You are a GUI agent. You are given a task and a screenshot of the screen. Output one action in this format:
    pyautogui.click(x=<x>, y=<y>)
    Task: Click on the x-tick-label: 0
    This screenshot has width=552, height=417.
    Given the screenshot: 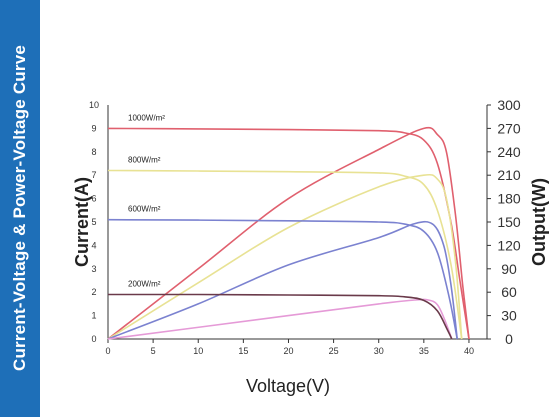 What is the action you would take?
    pyautogui.click(x=107, y=351)
    